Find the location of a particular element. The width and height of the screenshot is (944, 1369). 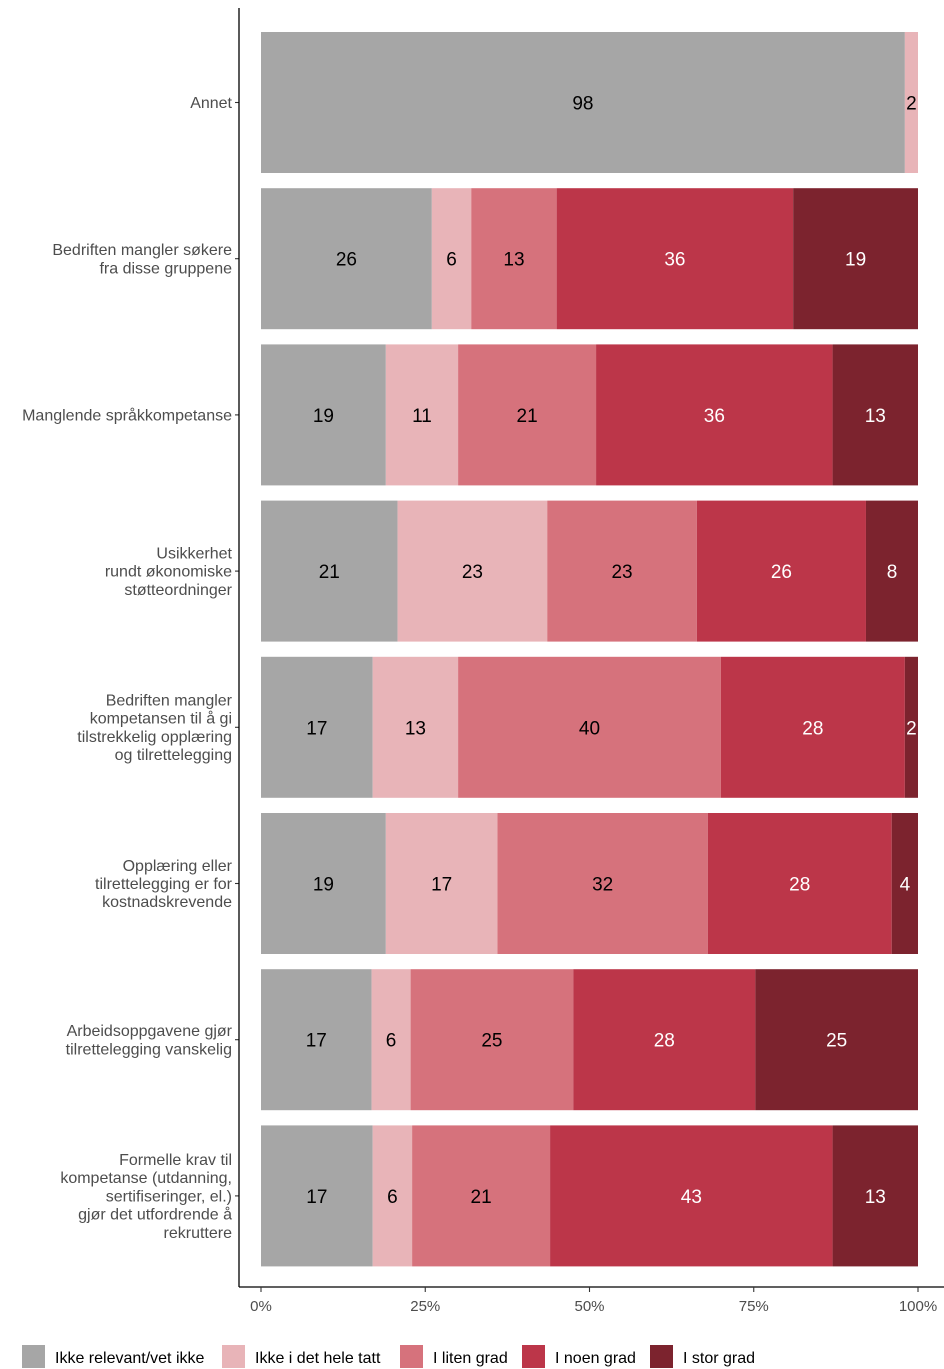

data-label: 4 is located at coordinates (905, 885).